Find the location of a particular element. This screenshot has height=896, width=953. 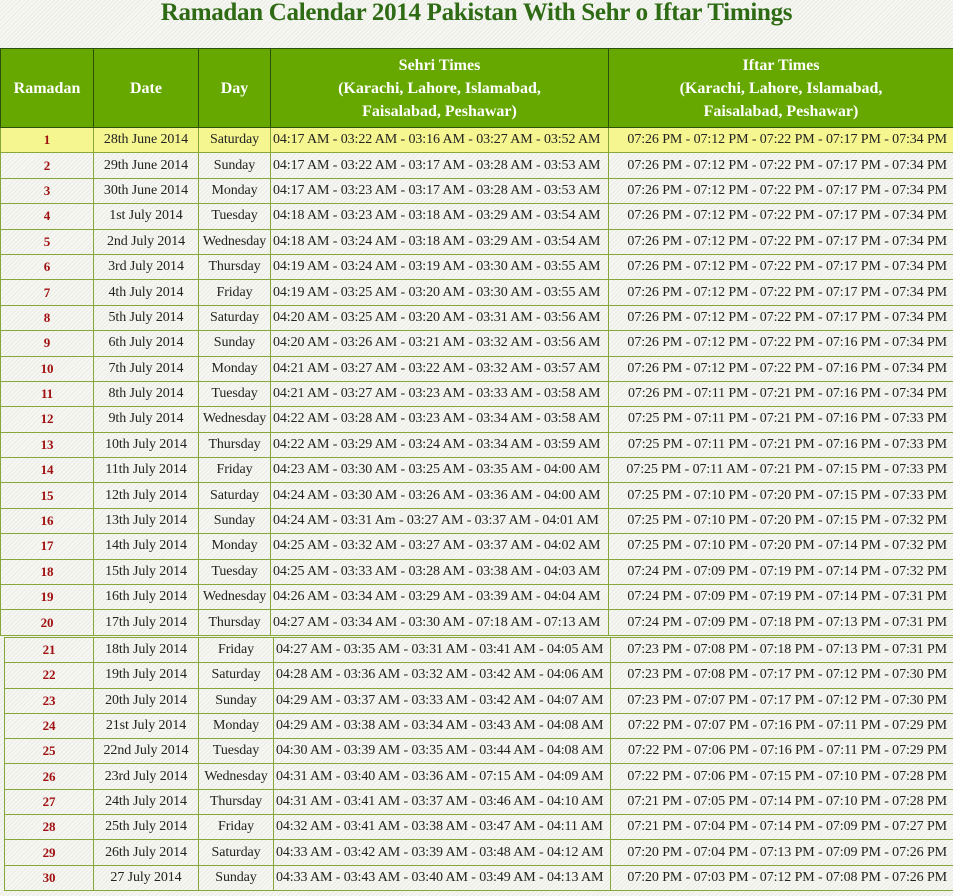

ramadan-number: 5 is located at coordinates (47, 241).